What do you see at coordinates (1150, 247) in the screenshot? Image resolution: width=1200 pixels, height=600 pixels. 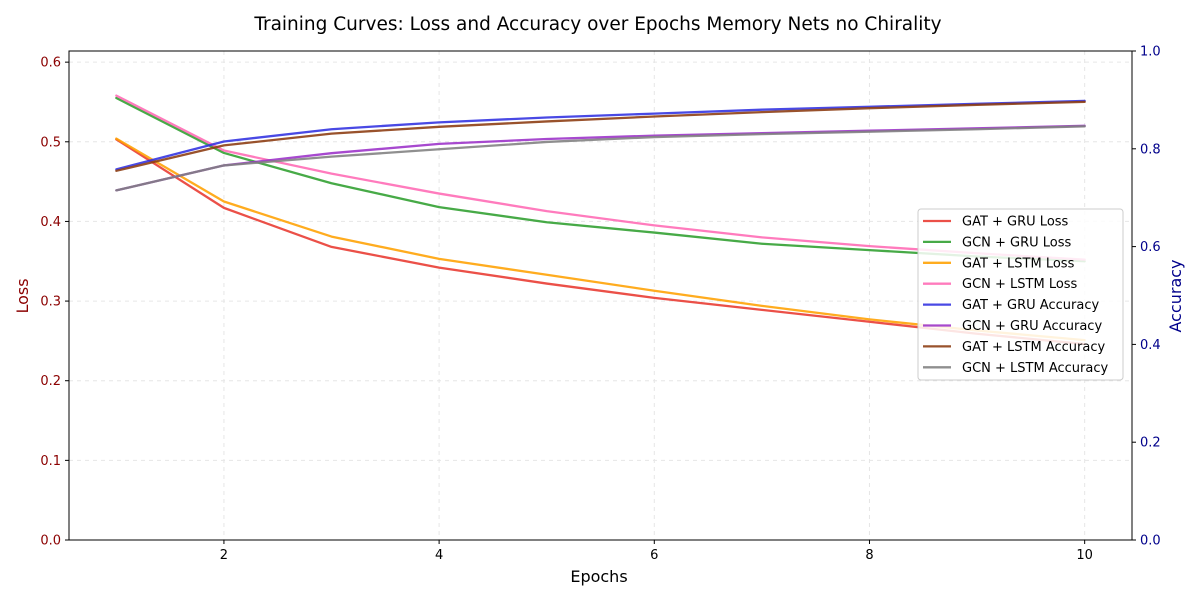 I see `y-right-tick-label: 0.6` at bounding box center [1150, 247].